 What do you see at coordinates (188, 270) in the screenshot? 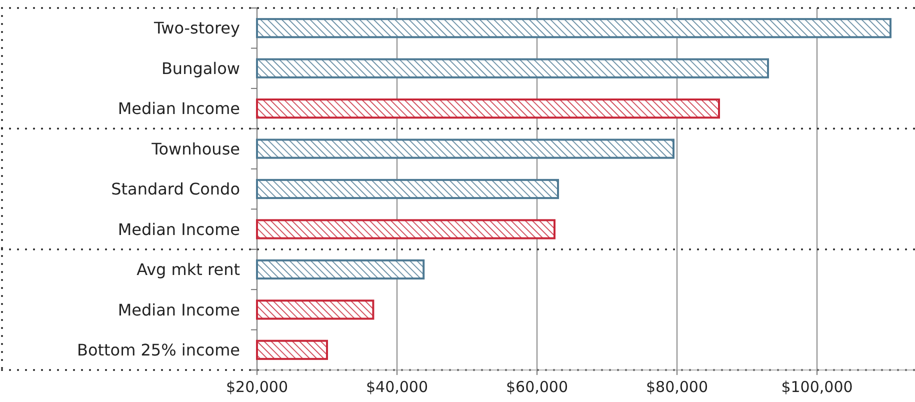
I see `y-tick-label: Avg mkt rent` at bounding box center [188, 270].